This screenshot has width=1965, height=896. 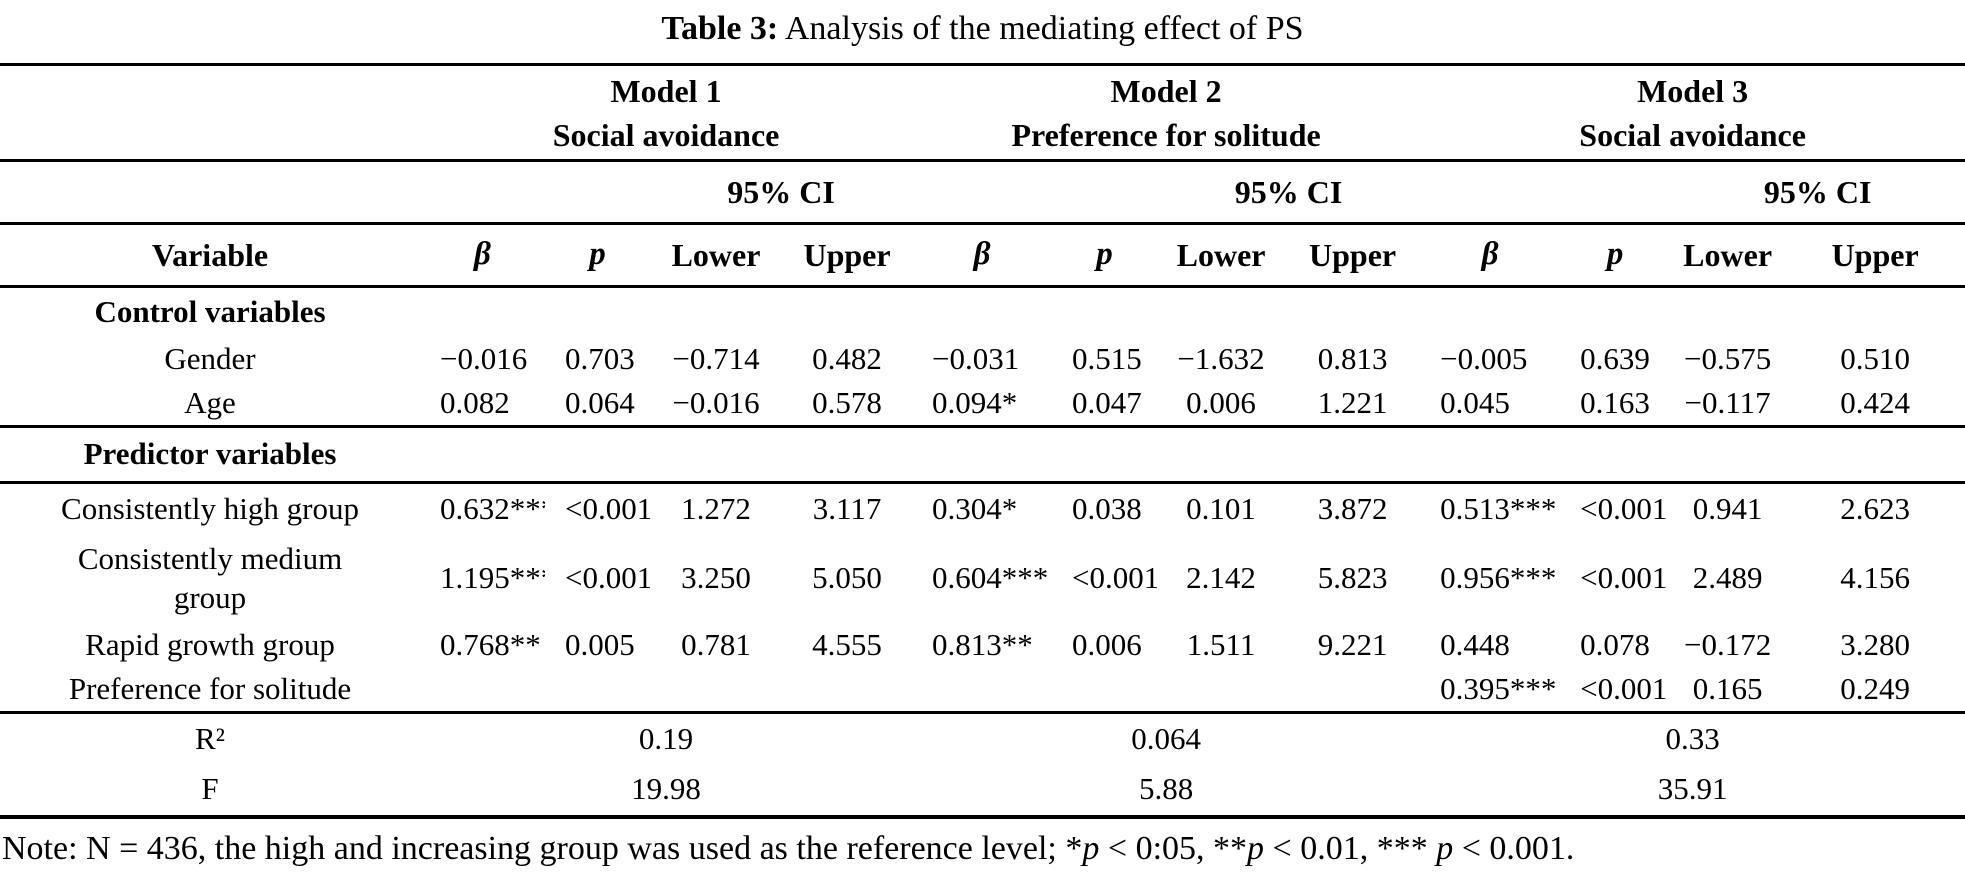 What do you see at coordinates (847, 508) in the screenshot?
I see `value-cell: 3.117` at bounding box center [847, 508].